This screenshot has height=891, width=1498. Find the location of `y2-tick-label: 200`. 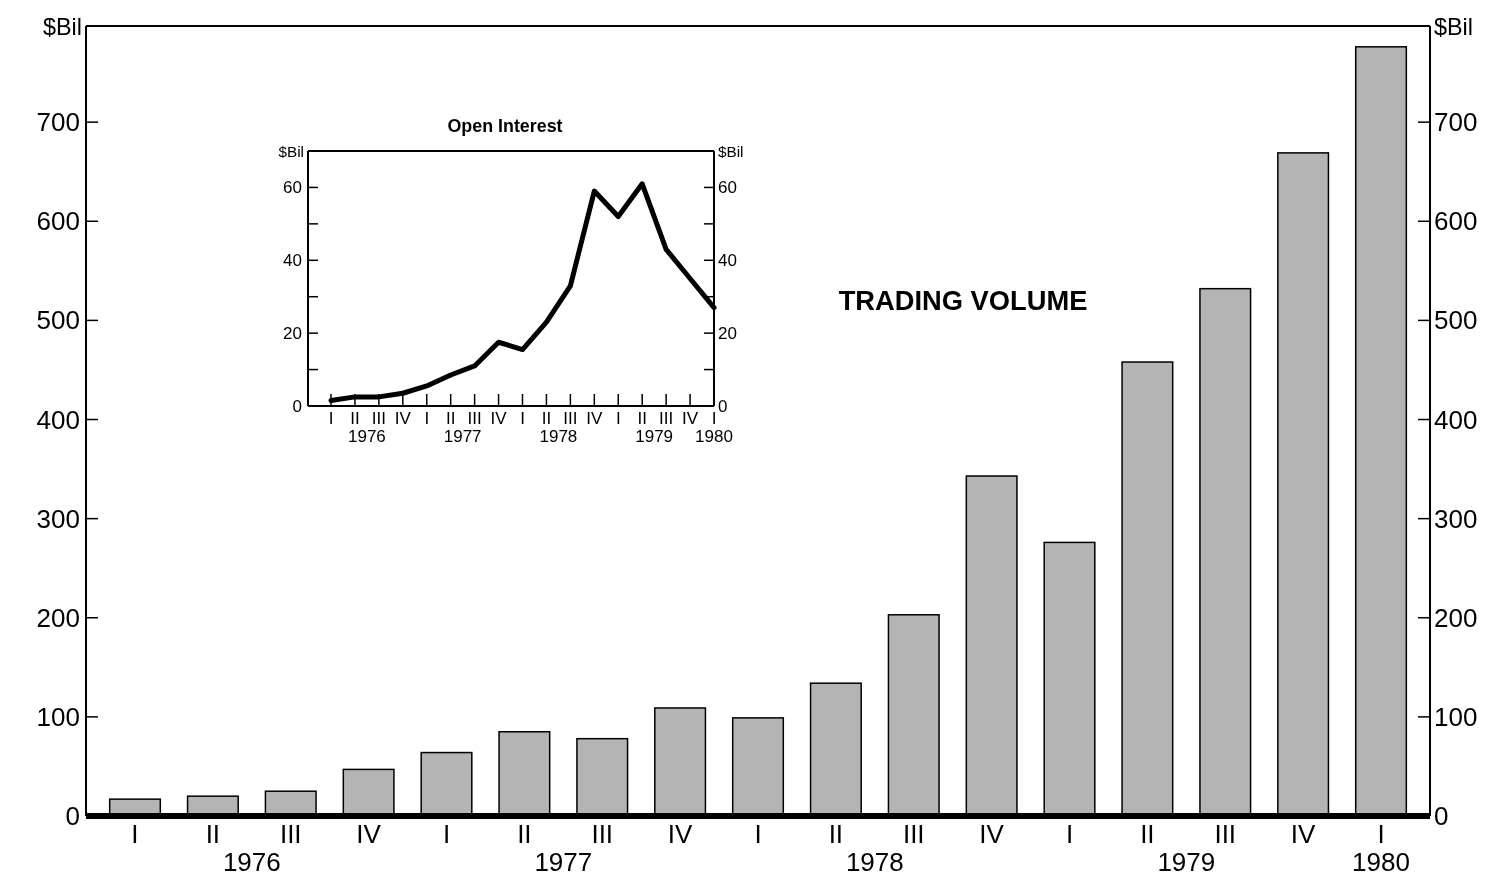

y2-tick-label: 200 is located at coordinates (1456, 617).